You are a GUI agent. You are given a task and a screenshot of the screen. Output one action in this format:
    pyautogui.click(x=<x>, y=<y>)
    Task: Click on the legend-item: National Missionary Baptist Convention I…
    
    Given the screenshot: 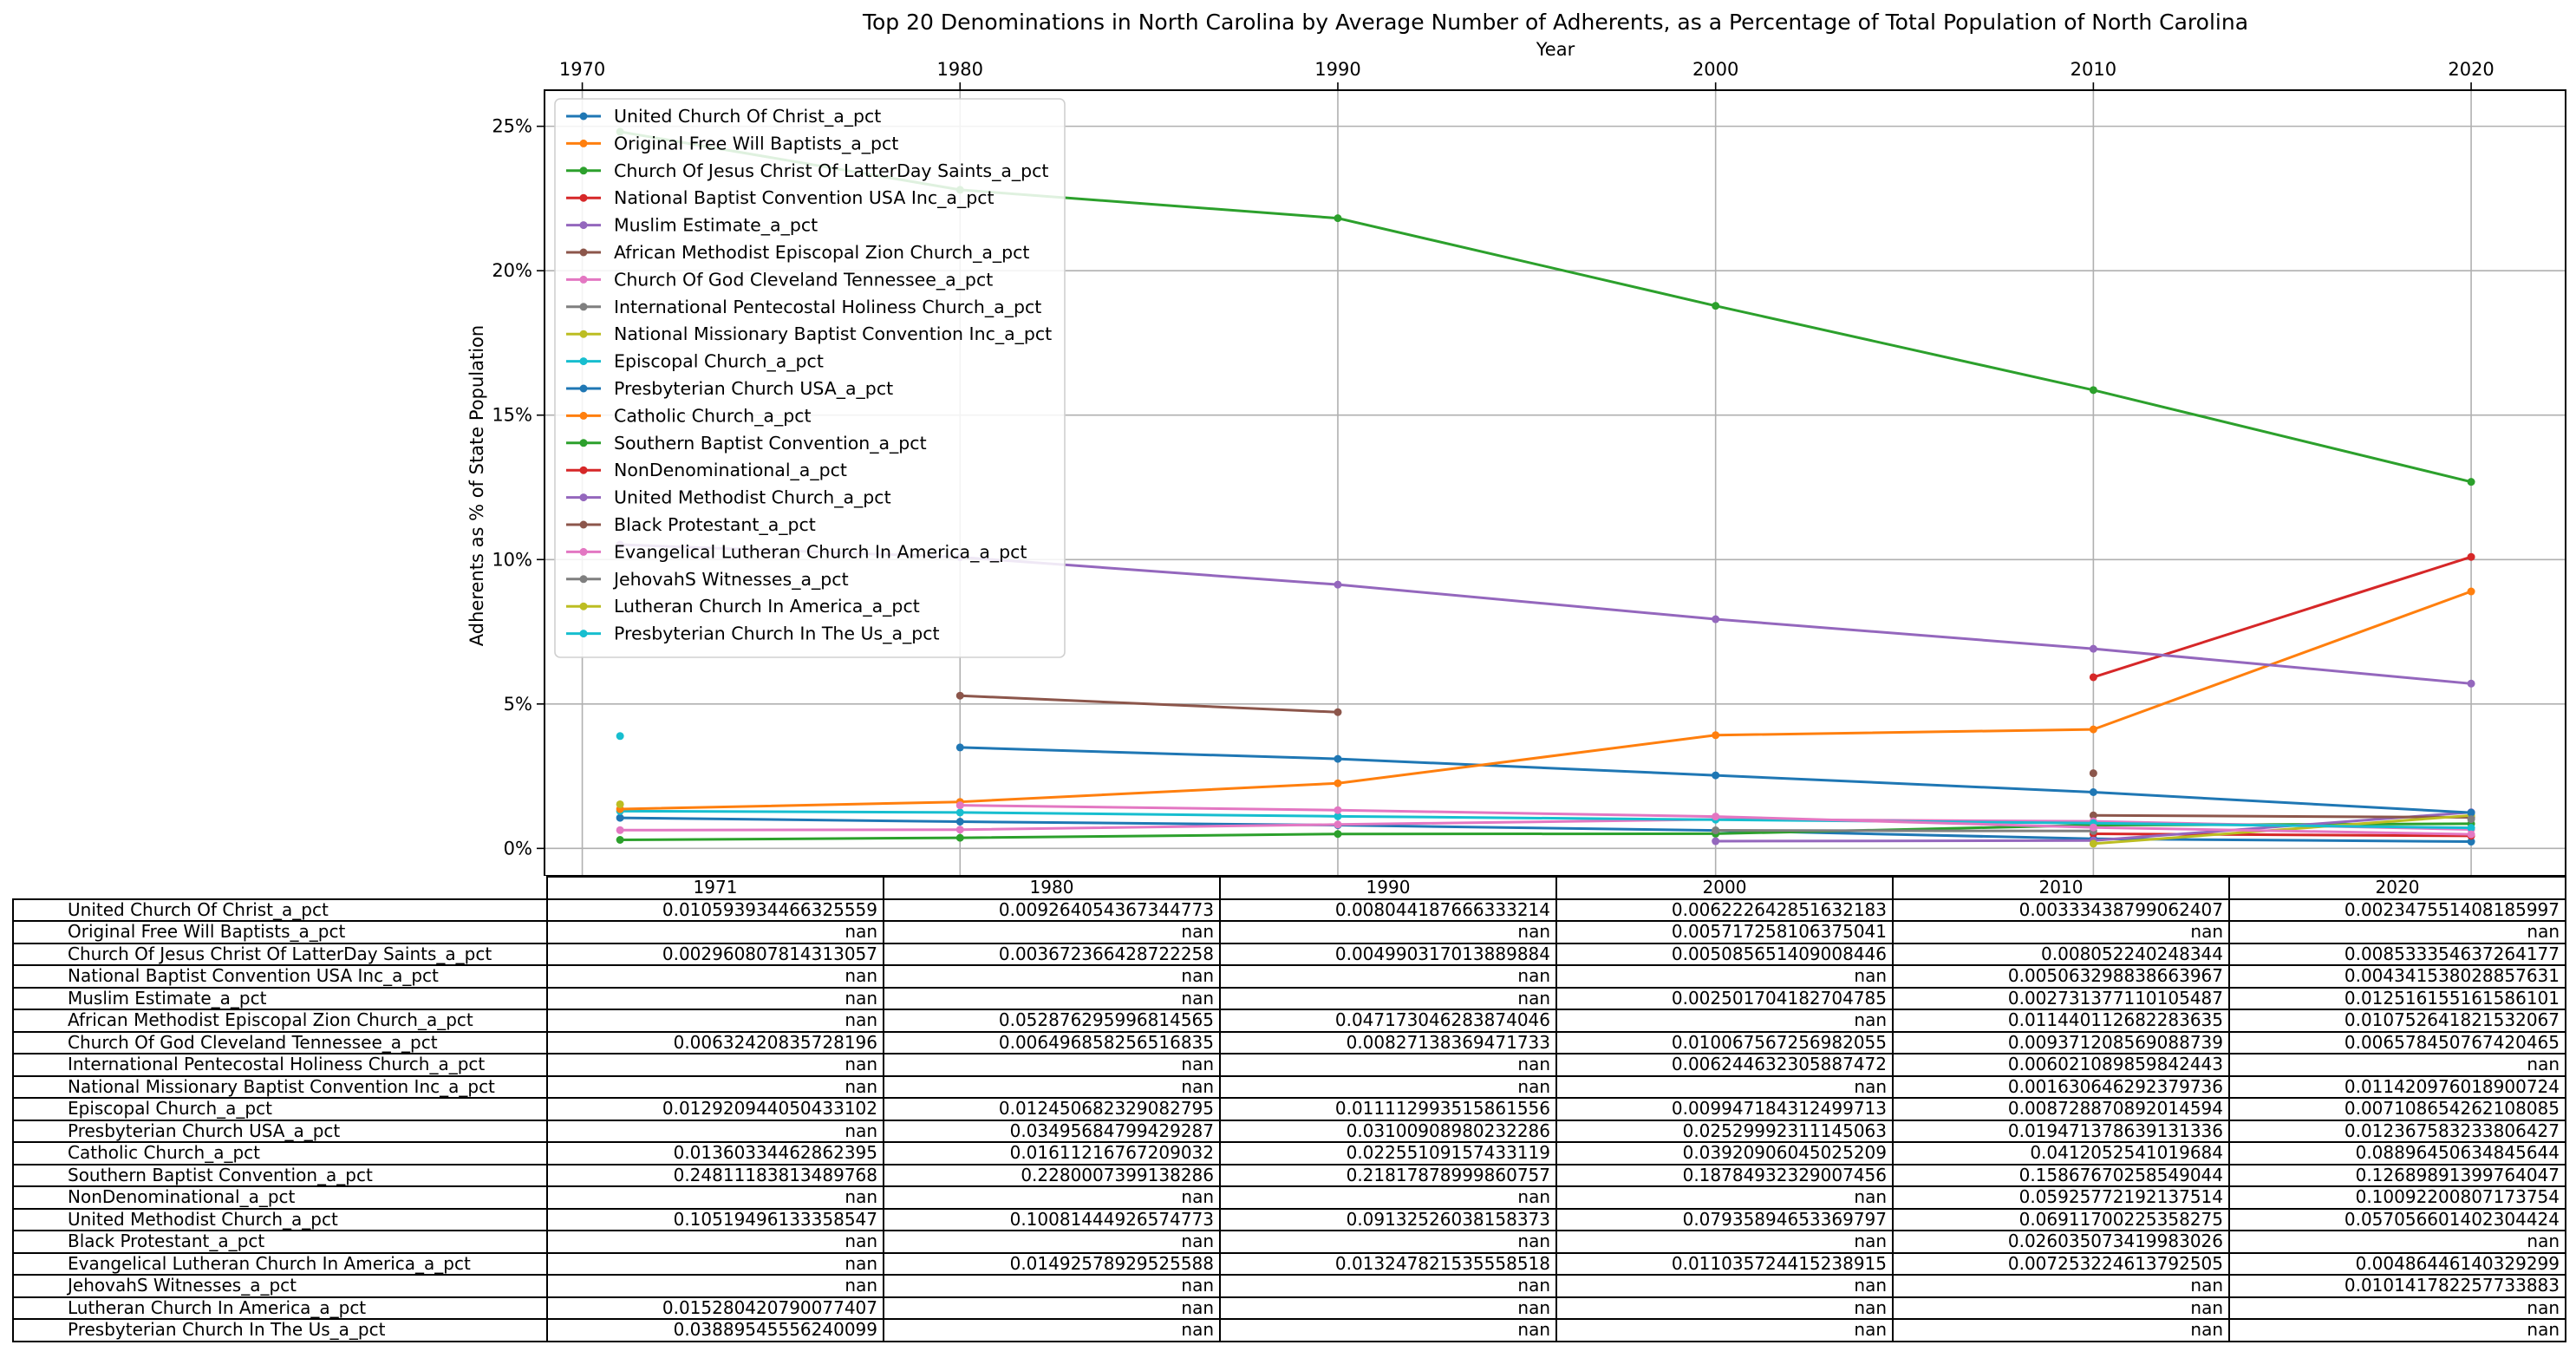 What is the action you would take?
    pyautogui.click(x=809, y=334)
    